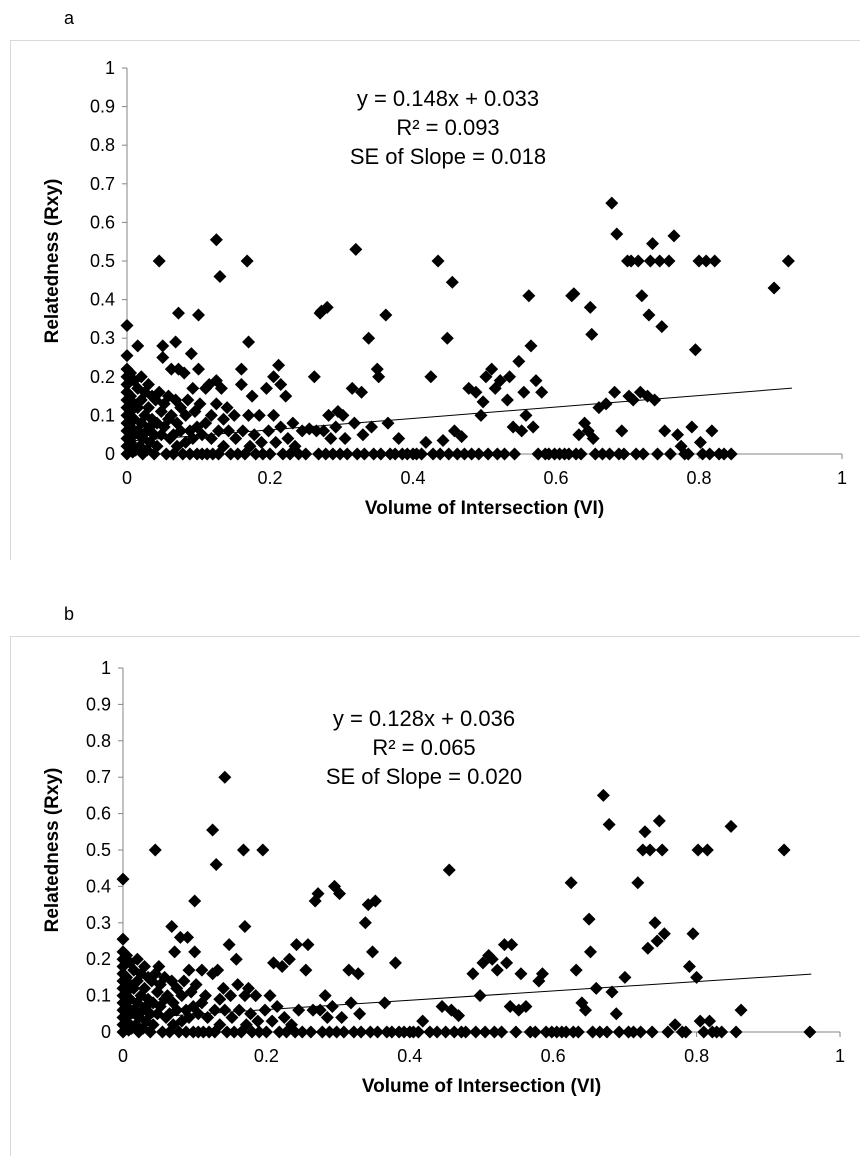 This screenshot has width=862, height=1156. What do you see at coordinates (696, 1056) in the screenshot?
I see `x-tick-label: 0.8` at bounding box center [696, 1056].